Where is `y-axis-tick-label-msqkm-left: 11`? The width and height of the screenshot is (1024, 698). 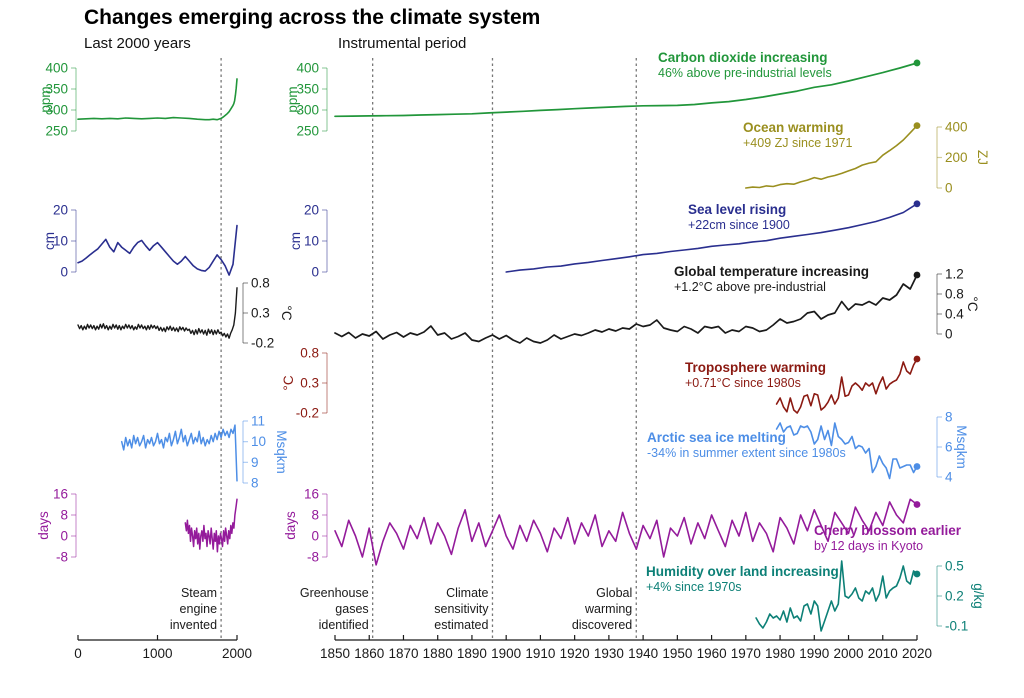
y-axis-tick-label-msqkm-left: 11 is located at coordinates (258, 421).